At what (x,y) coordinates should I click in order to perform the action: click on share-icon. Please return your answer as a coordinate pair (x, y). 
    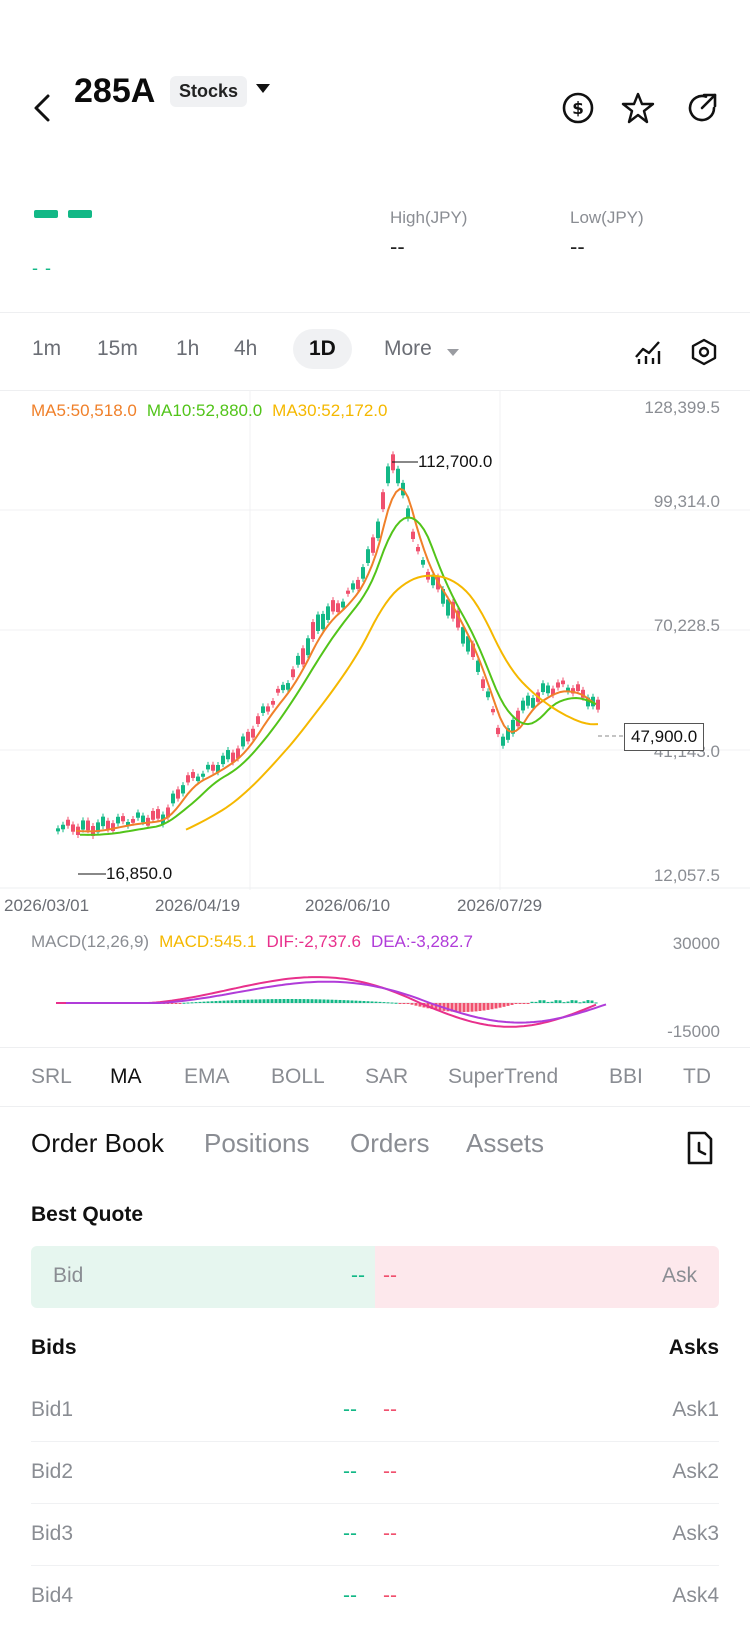
    Looking at the image, I should click on (702, 108).